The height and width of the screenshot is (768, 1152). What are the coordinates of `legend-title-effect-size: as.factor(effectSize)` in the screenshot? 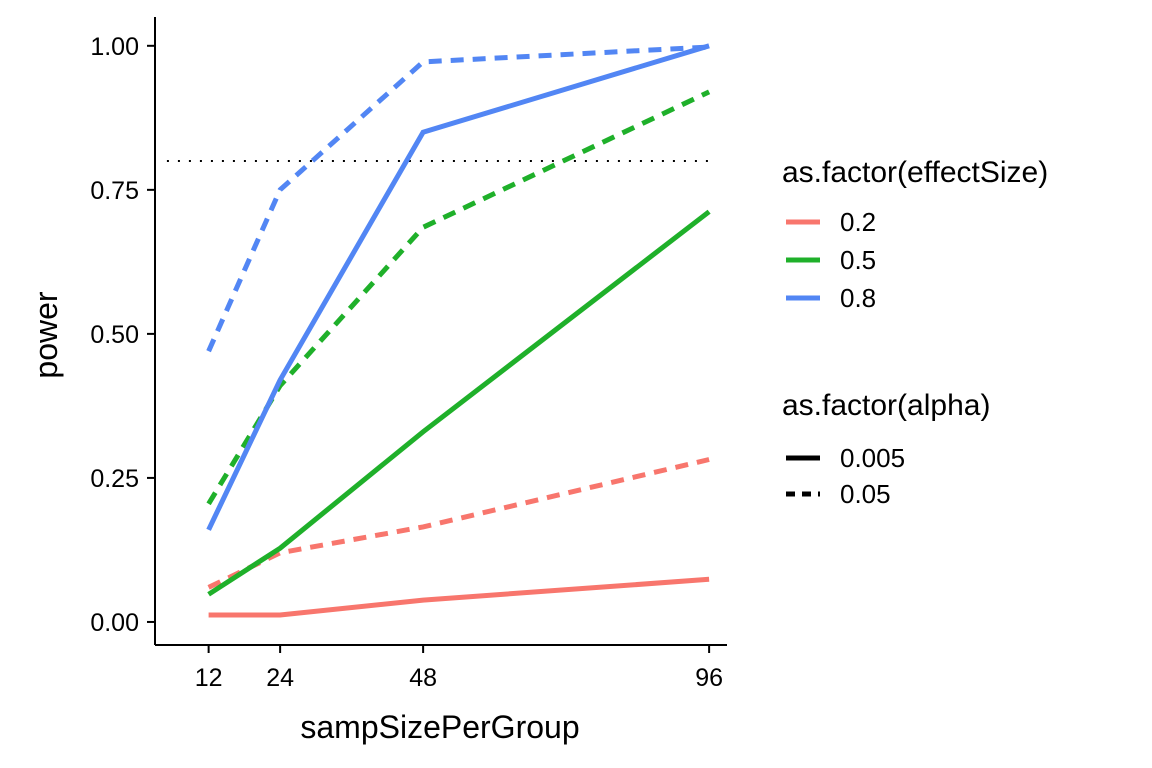 It's located at (915, 172).